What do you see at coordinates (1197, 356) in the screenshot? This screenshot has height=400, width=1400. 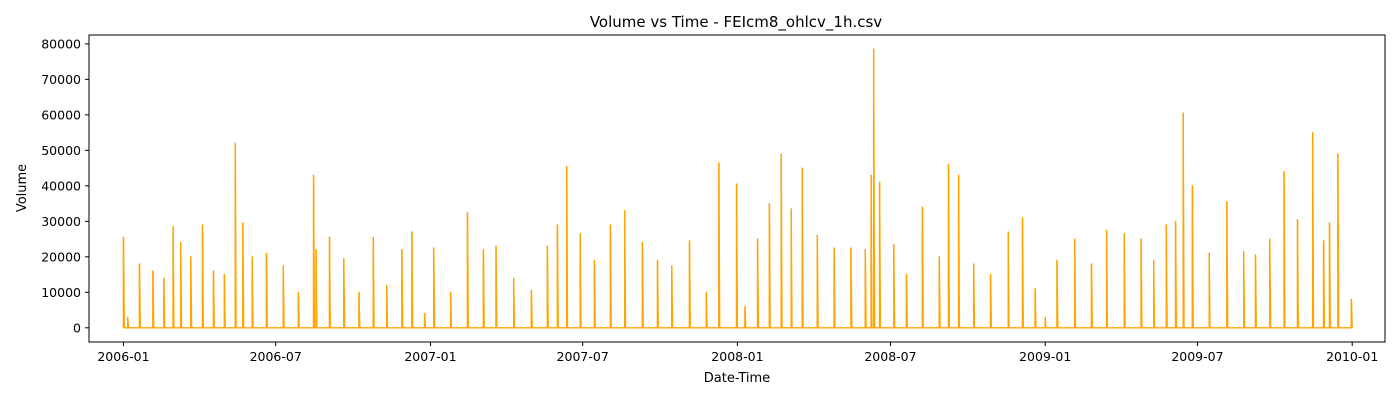 I see `x-tick-label: 2009-07` at bounding box center [1197, 356].